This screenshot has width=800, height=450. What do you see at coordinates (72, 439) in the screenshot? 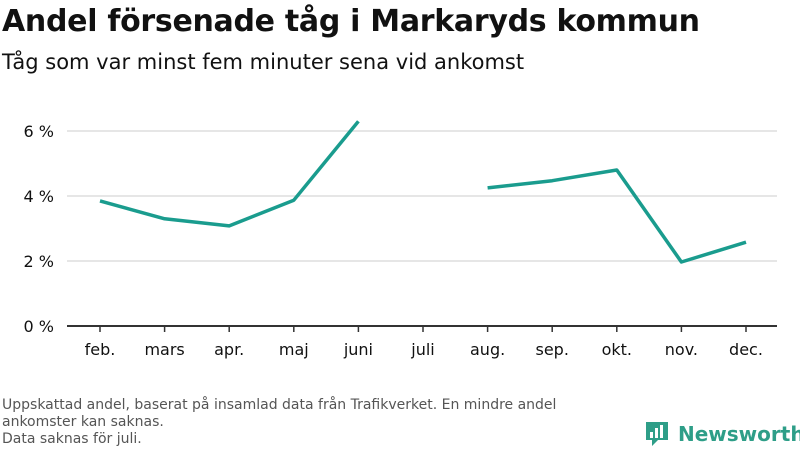
I see `footnote-missing-data: Data saknas för juli.` at bounding box center [72, 439].